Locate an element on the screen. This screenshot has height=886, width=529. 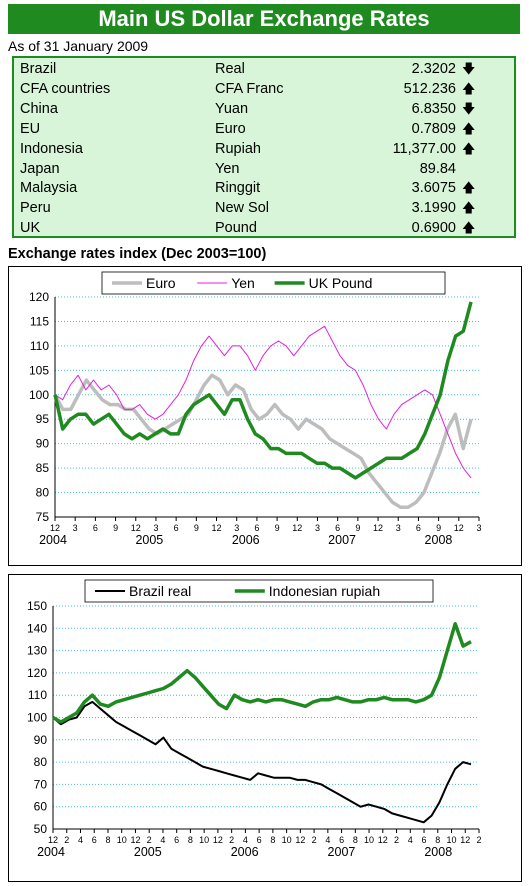
rate-row: Peru New Sol 3.1990 🡅 is located at coordinates (264, 208).